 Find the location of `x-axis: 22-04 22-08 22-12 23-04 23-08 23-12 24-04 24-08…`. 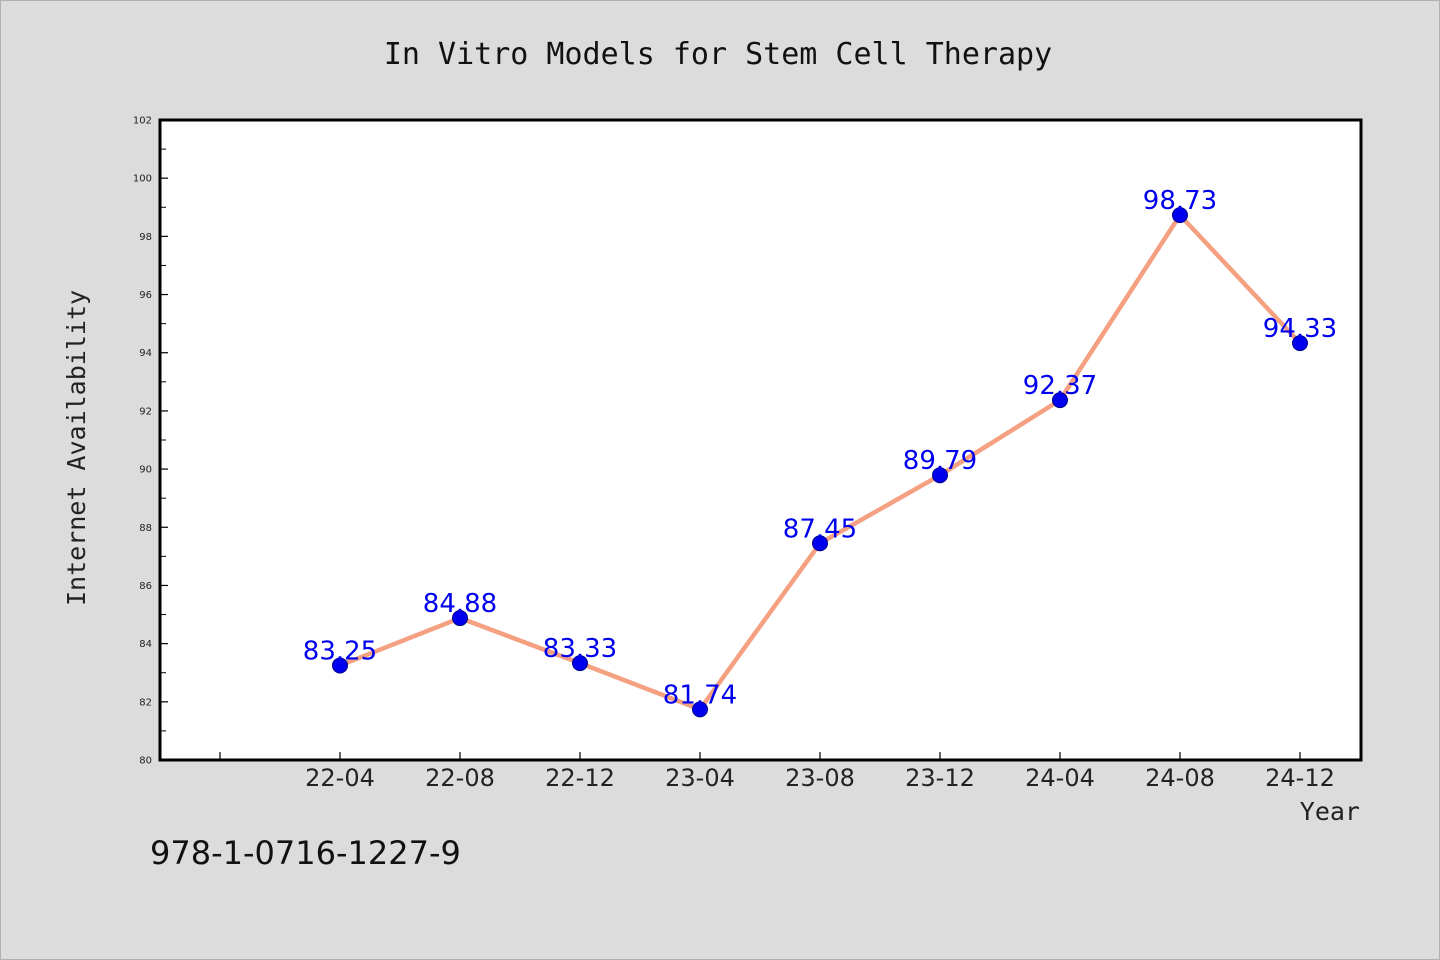

x-axis: 22-04 22-08 22-12 23-04 23-08 23-12 24-04 24-08… is located at coordinates (777, 772).